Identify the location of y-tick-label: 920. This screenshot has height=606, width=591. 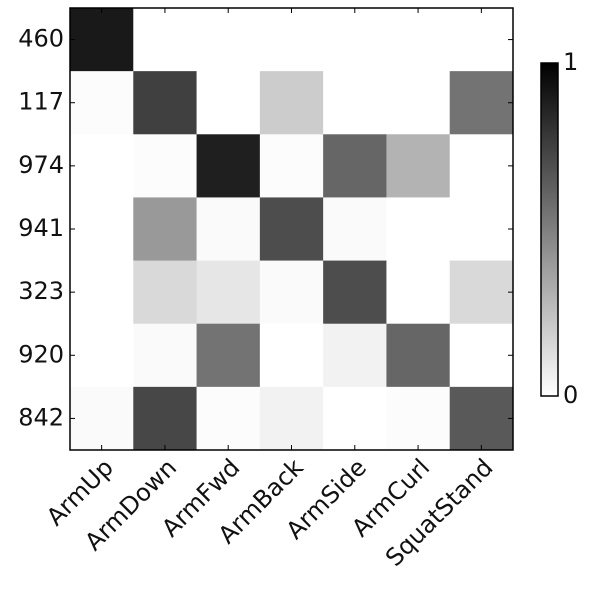
(41, 354).